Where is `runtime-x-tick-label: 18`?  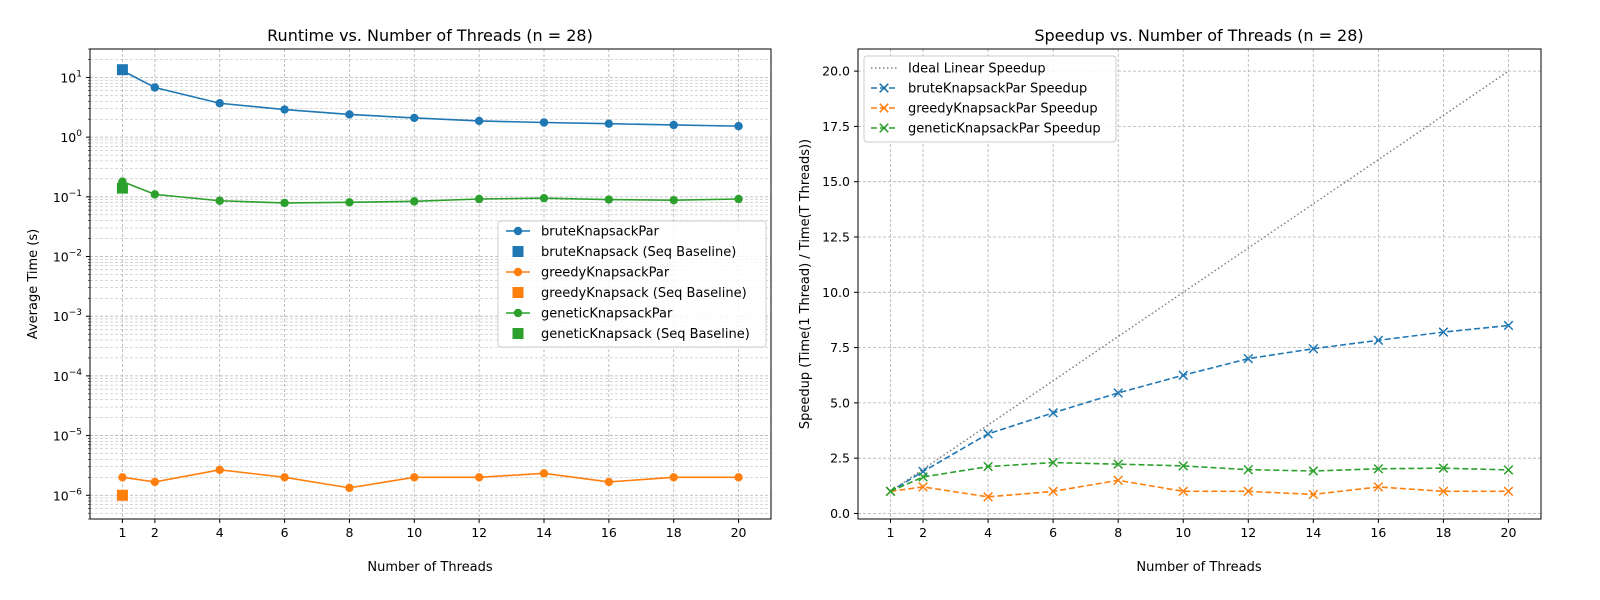
runtime-x-tick-label: 18 is located at coordinates (674, 532).